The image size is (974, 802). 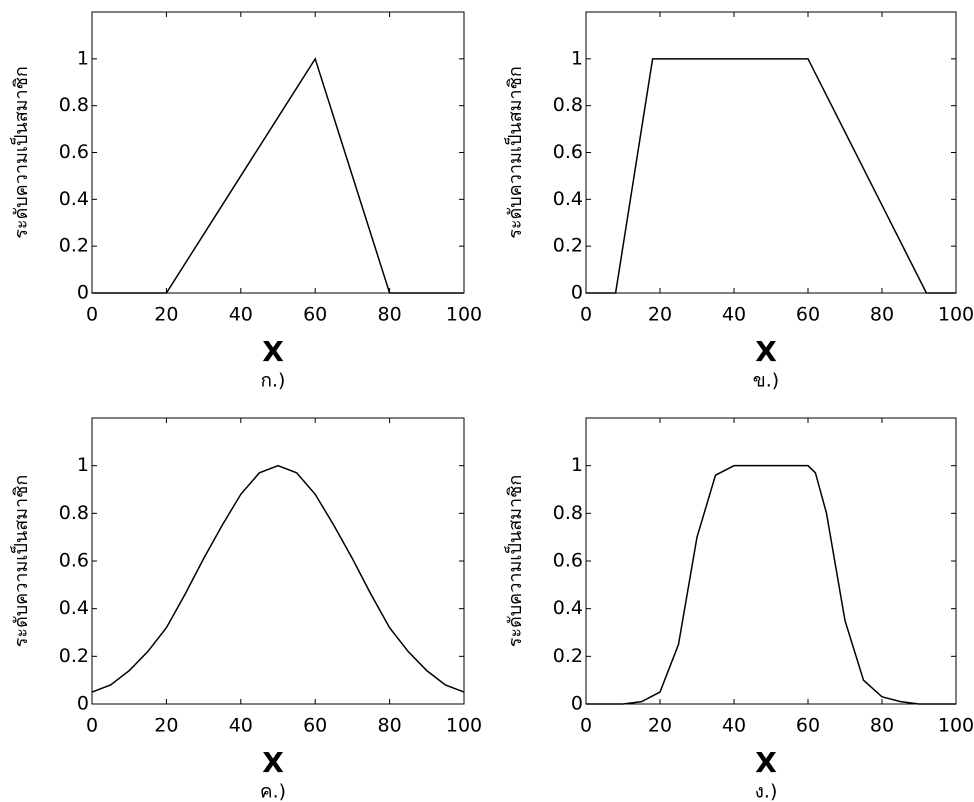 I want to click on caption: ข.), so click(x=766, y=381).